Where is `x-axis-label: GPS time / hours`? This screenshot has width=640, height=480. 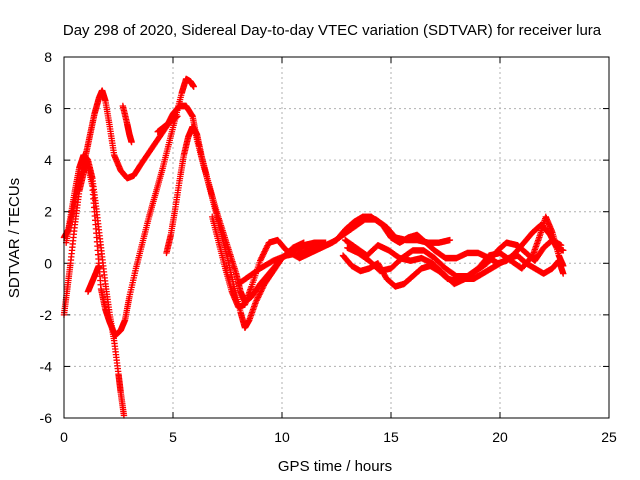
x-axis-label: GPS time / hours is located at coordinates (335, 466).